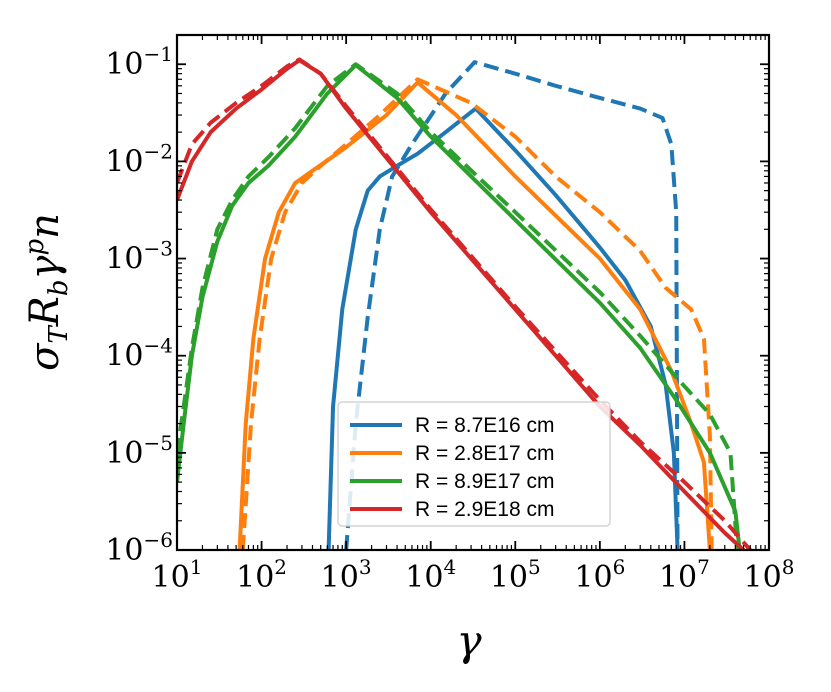 The image size is (831, 692). What do you see at coordinates (430, 575) in the screenshot?
I see `x-tick-label: 10⁴` at bounding box center [430, 575].